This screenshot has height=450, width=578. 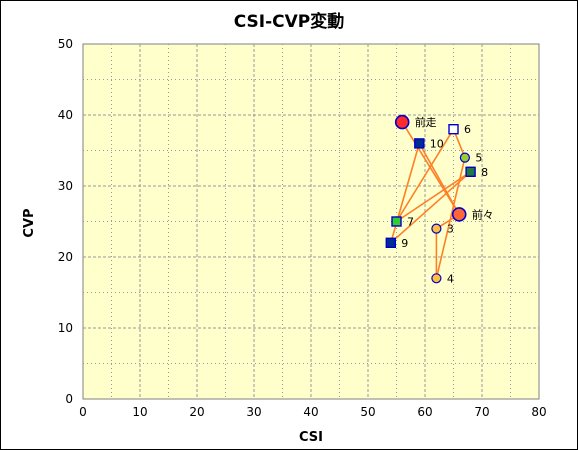 I want to click on x-tick-label: 70, so click(x=481, y=412).